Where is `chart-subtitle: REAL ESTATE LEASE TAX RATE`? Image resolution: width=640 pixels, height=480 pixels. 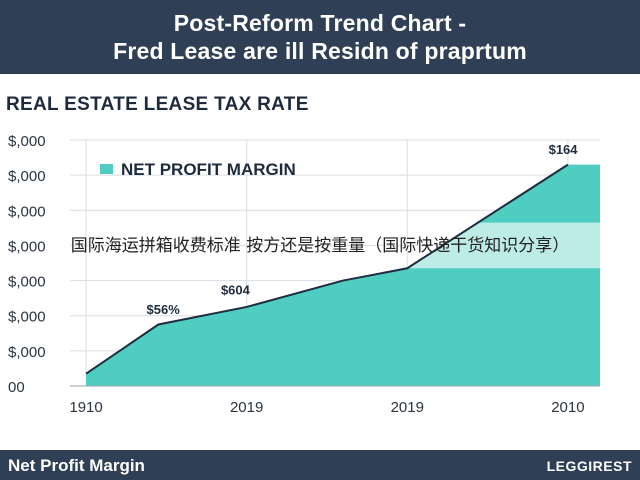
chart-subtitle: REAL ESTATE LEASE TAX RATE is located at coordinates (157, 104).